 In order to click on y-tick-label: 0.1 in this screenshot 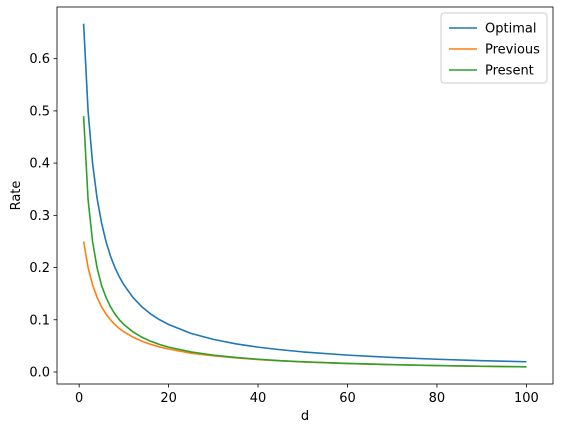, I will do `click(39, 320)`.